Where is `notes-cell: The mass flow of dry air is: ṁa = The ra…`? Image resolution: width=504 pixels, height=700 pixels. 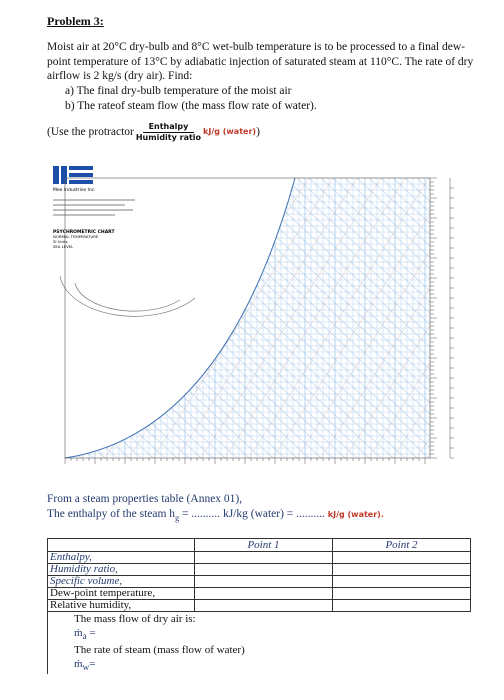
notes-cell: The mass flow of dry air is: ṁa = The ra… is located at coordinates (259, 643).